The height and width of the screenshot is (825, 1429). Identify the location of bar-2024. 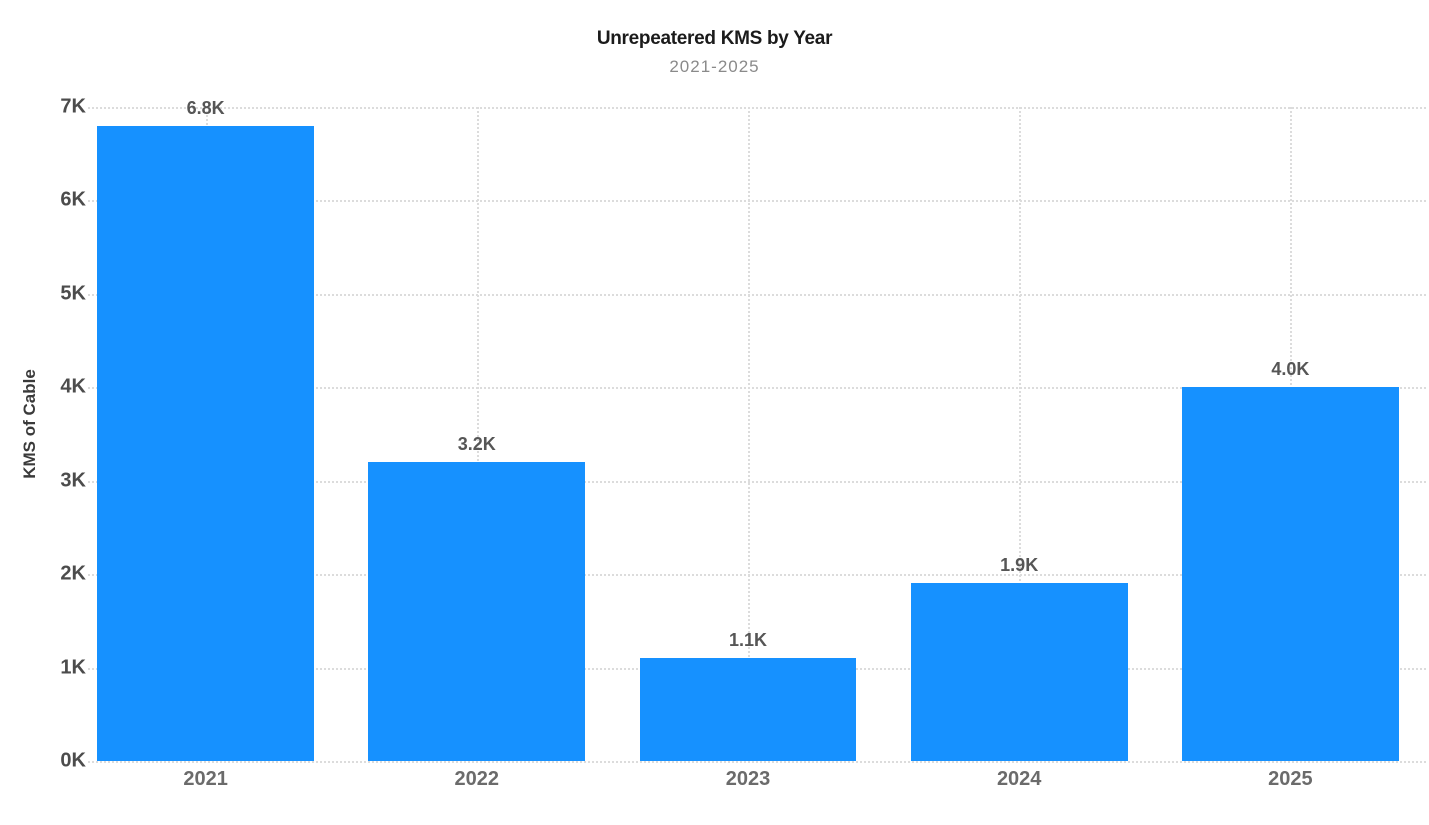
(1019, 672).